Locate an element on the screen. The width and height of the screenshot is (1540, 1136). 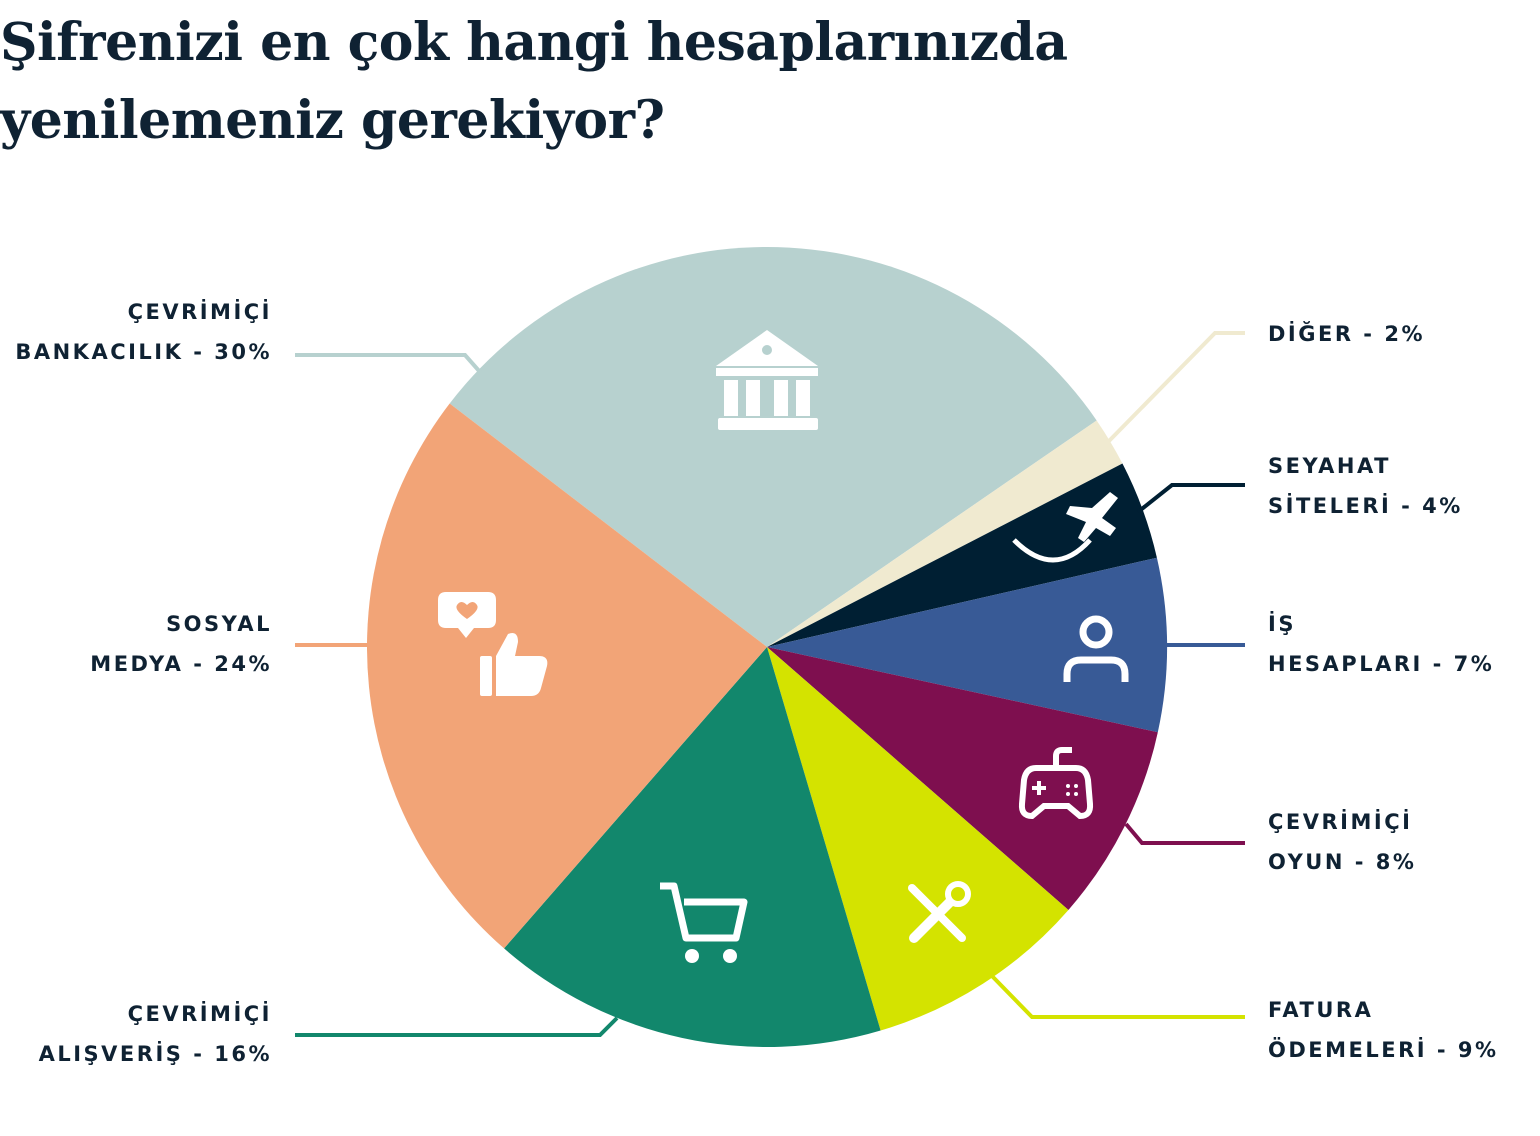
leader-line-shopping is located at coordinates (457, 1026).